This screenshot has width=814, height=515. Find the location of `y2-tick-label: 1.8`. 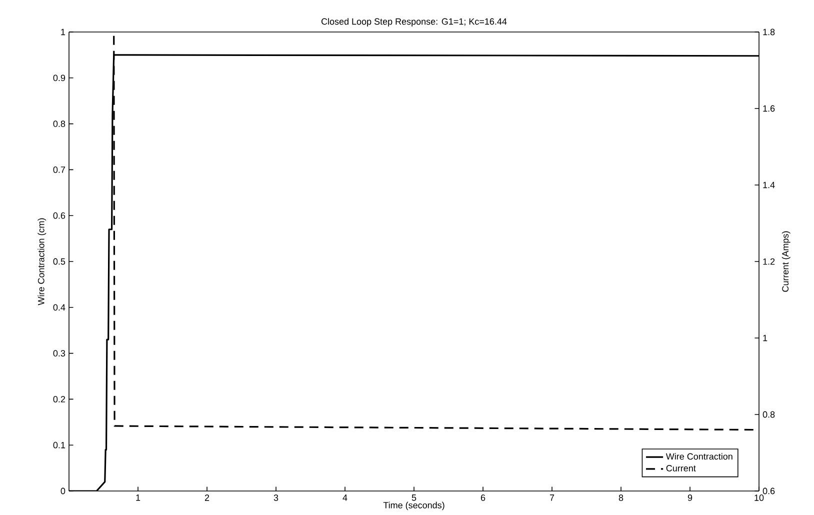

y2-tick-label: 1.8 is located at coordinates (769, 32).